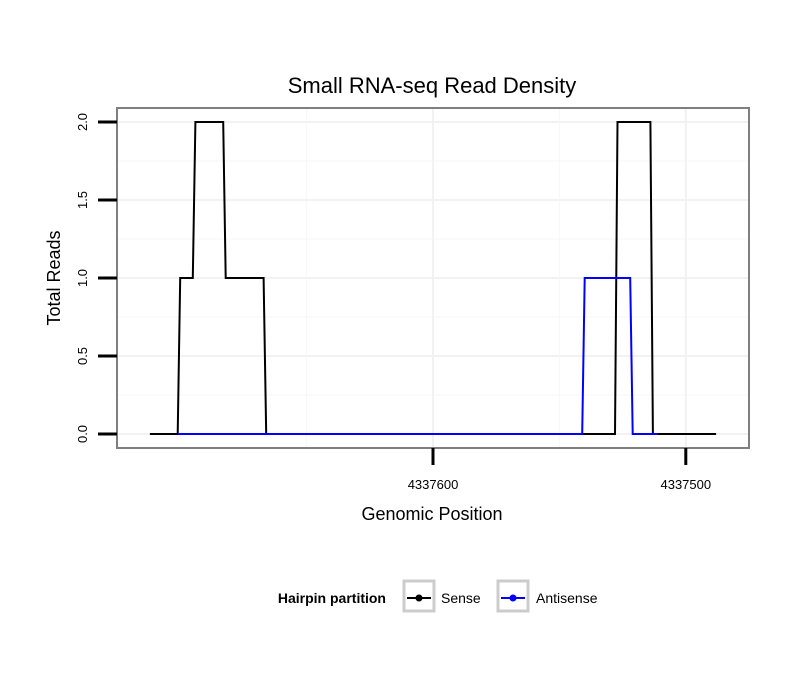 This screenshot has height=690, width=810. I want to click on legend-title: Hairpin partition, so click(332, 598).